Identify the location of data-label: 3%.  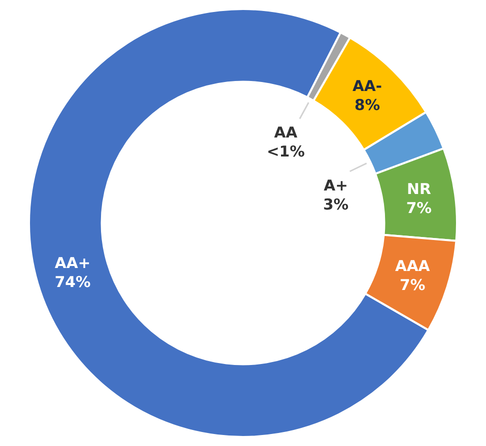
(336, 204).